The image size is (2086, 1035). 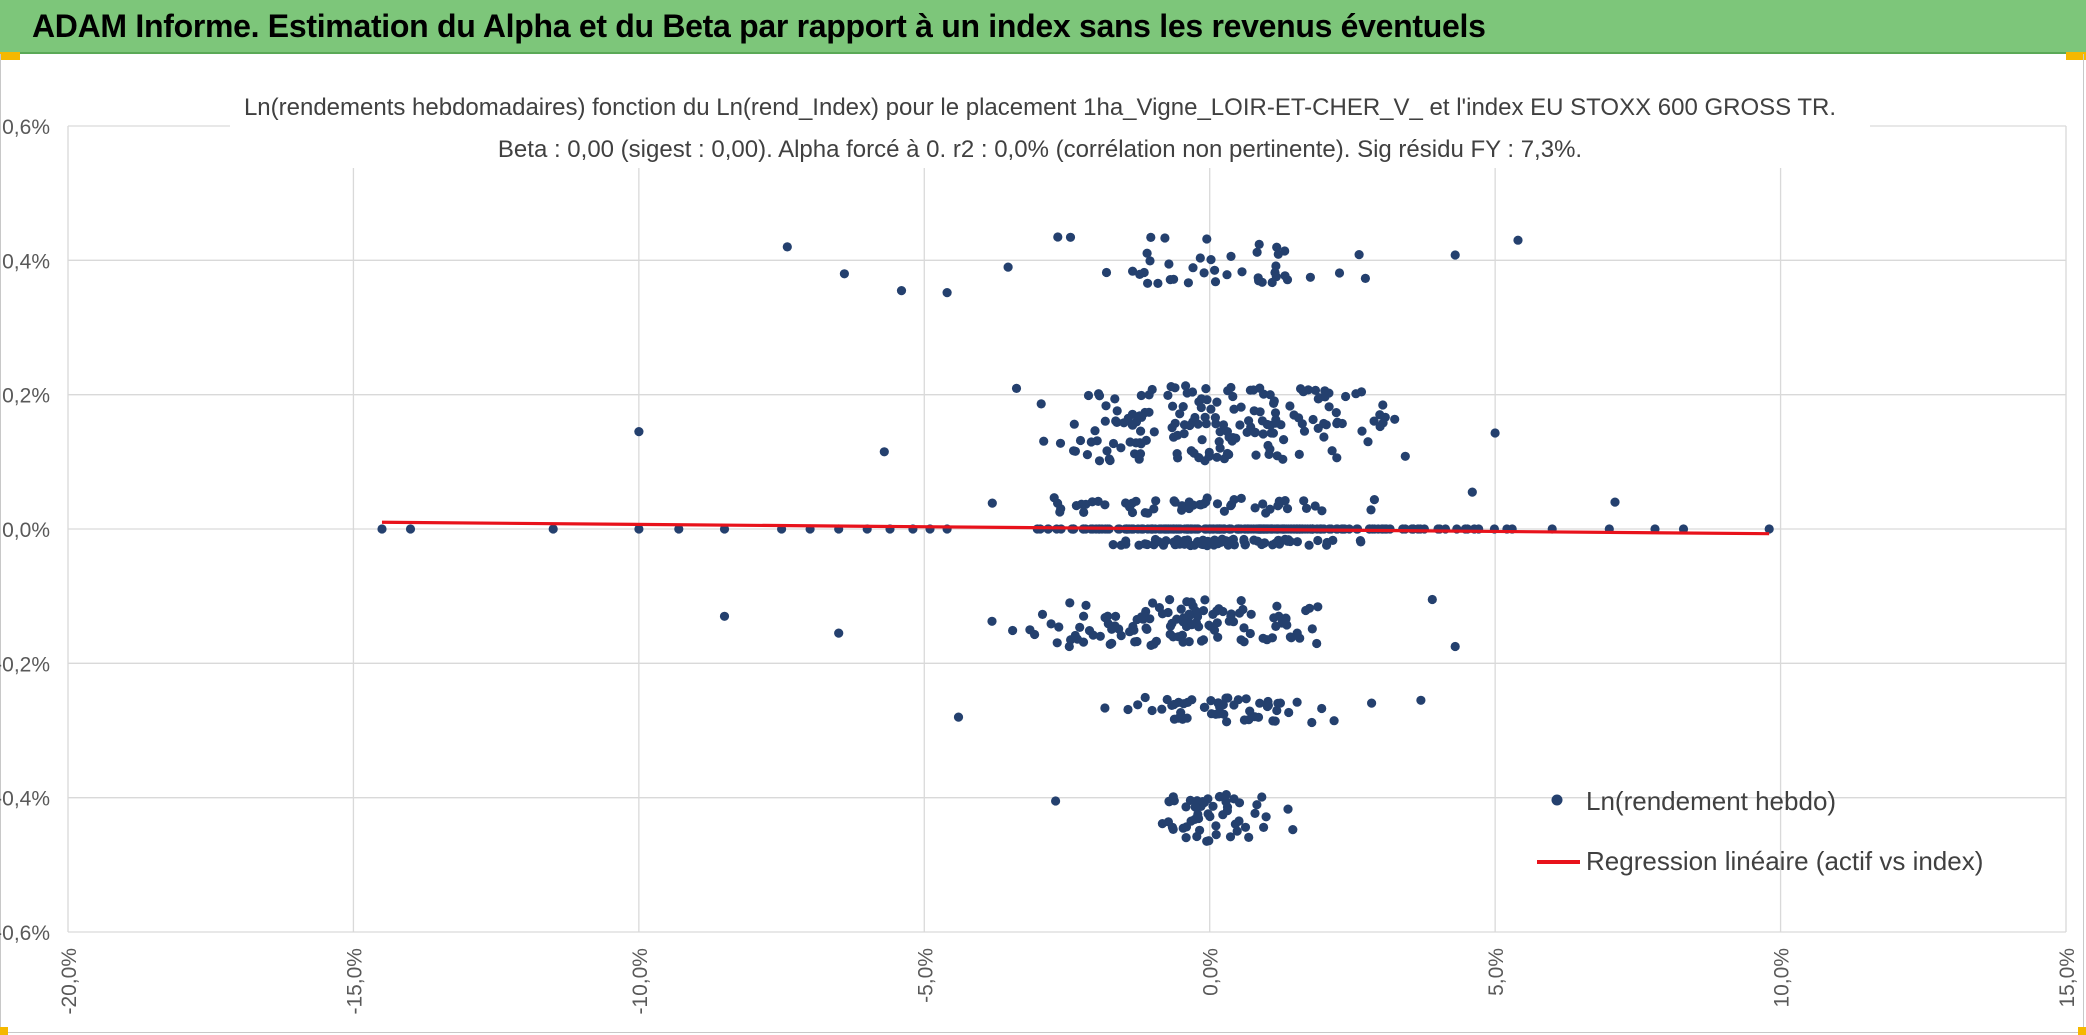 I want to click on legend-label-regression: Regression linéaire (actif vs index), so click(x=1784, y=861).